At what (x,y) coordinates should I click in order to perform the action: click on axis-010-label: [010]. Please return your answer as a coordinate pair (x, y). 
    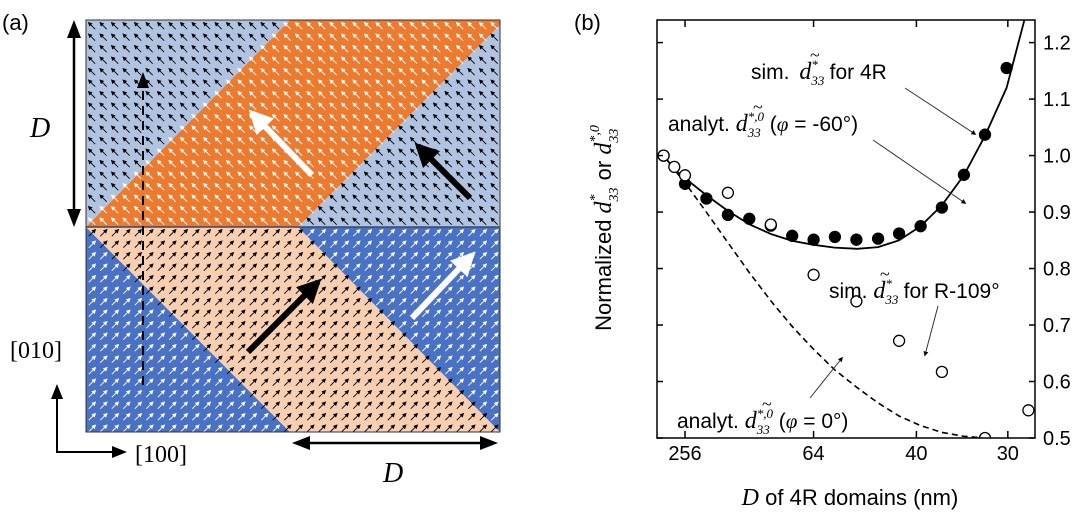
    Looking at the image, I should click on (36, 351).